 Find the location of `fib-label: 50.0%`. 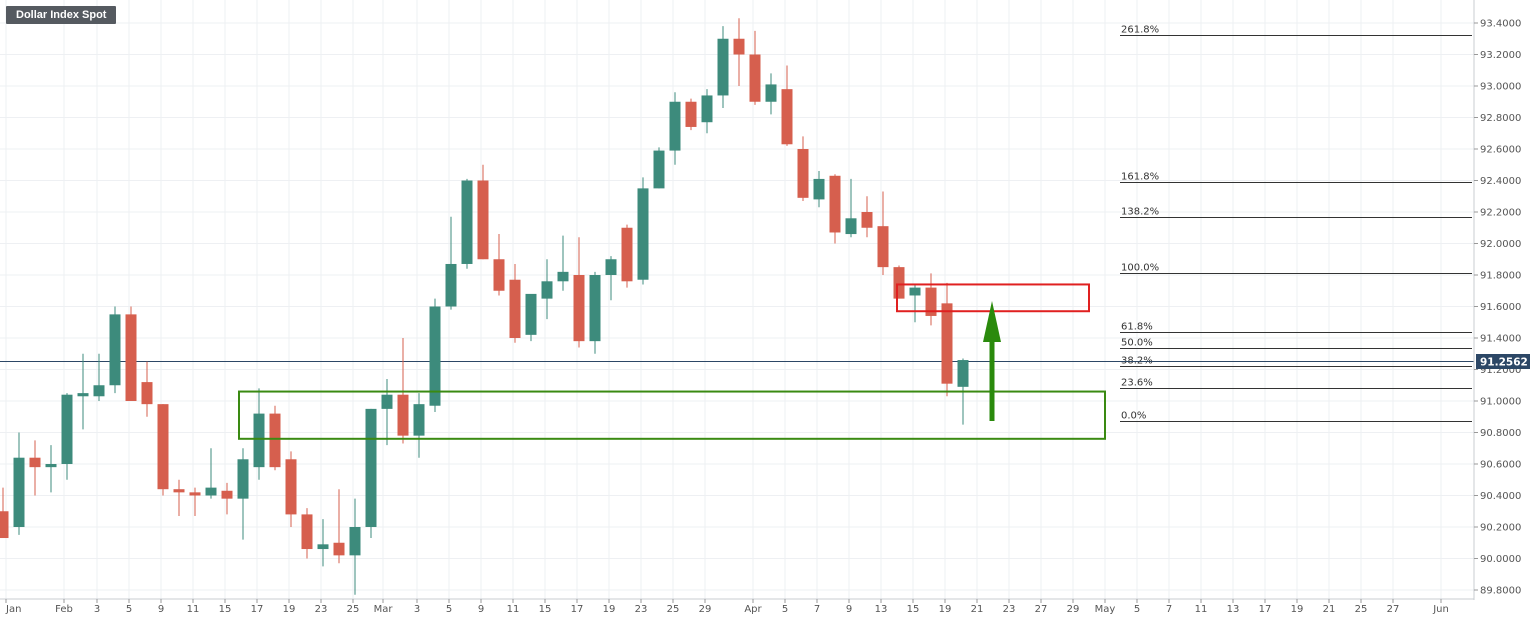

fib-label: 50.0% is located at coordinates (1137, 343).